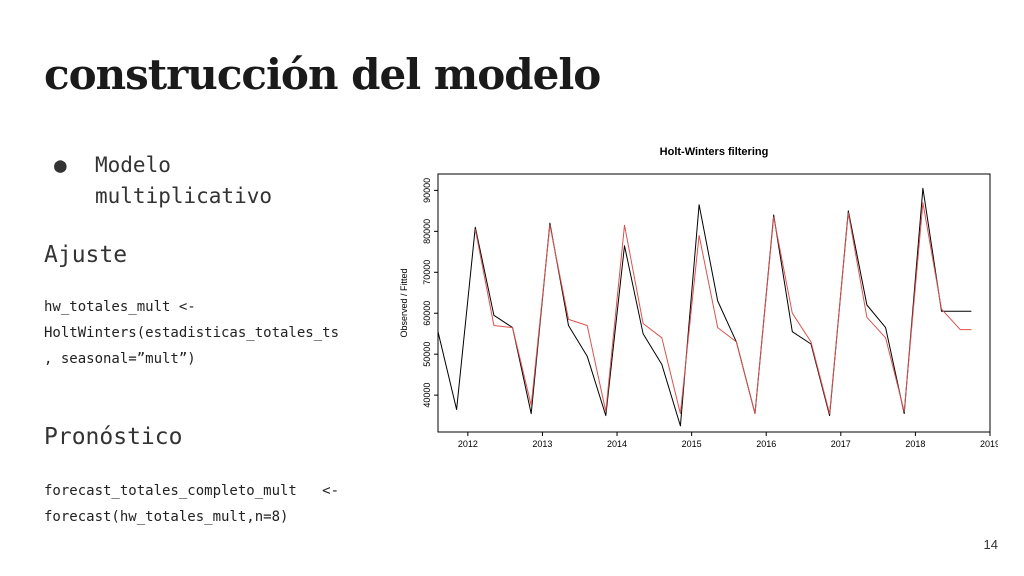 The image size is (1024, 576). Describe the element at coordinates (990, 544) in the screenshot. I see `page-number: 14` at that location.